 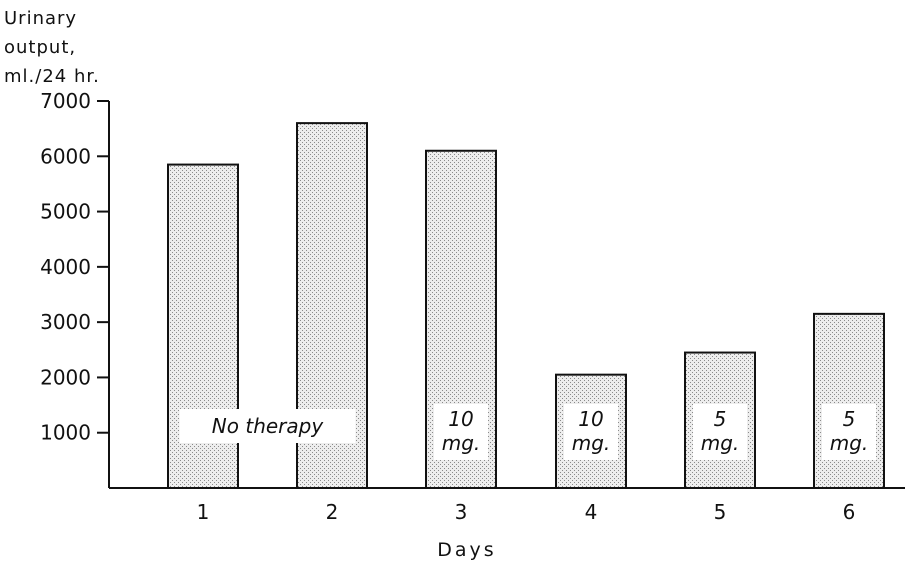 I want to click on y-tick-label: 3000, so click(x=65, y=322).